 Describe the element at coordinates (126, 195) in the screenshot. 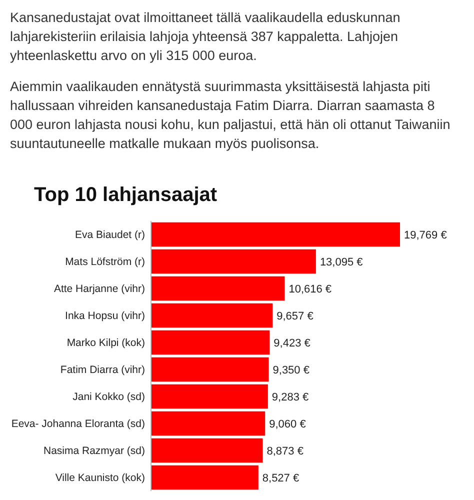

I see `chart-title: Top 10 lahjansaajat` at that location.